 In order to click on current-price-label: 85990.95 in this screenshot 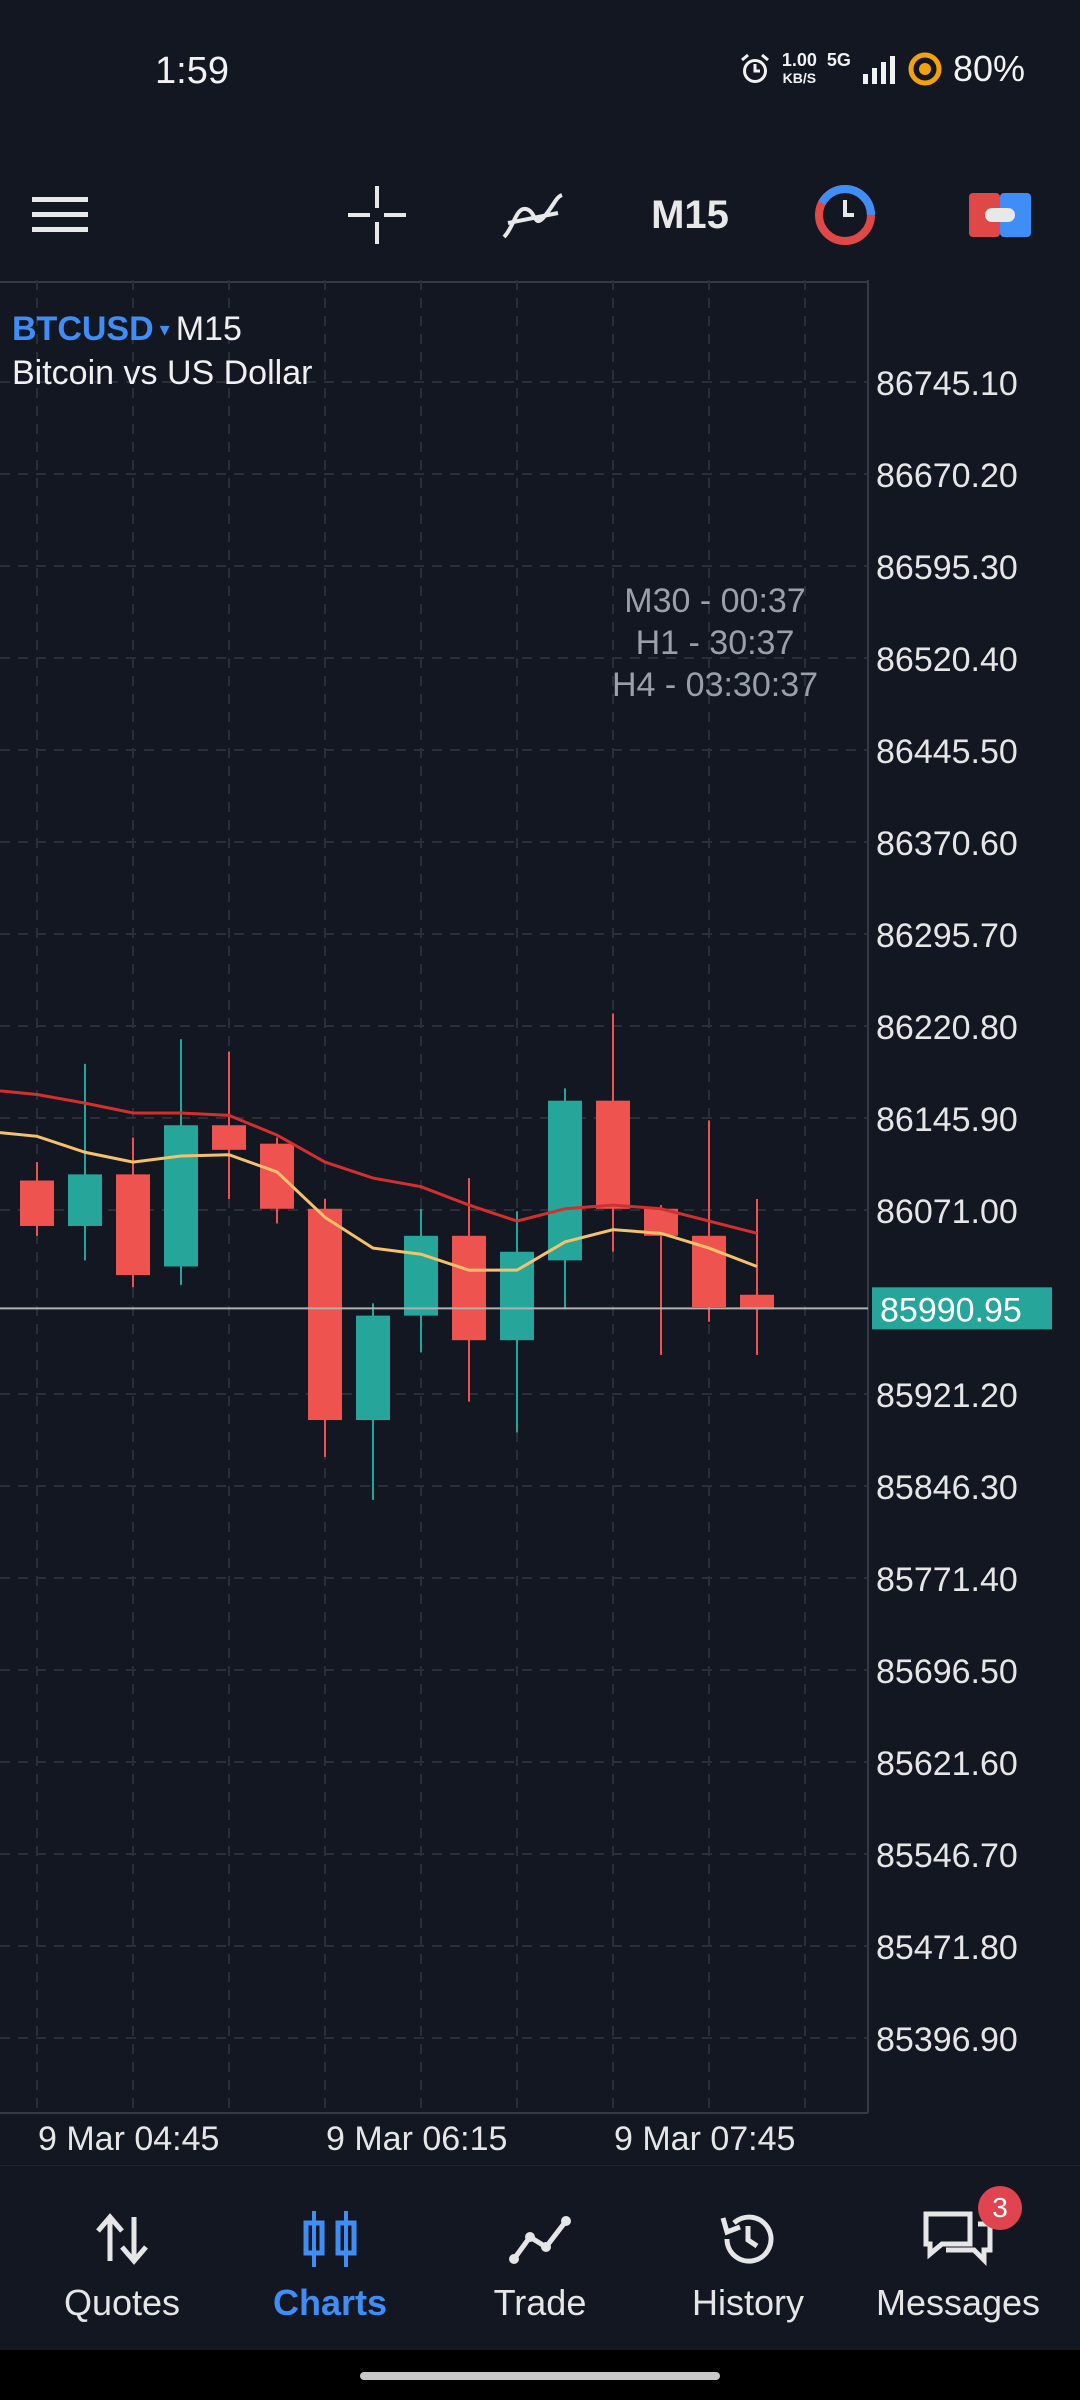, I will do `click(951, 1310)`.